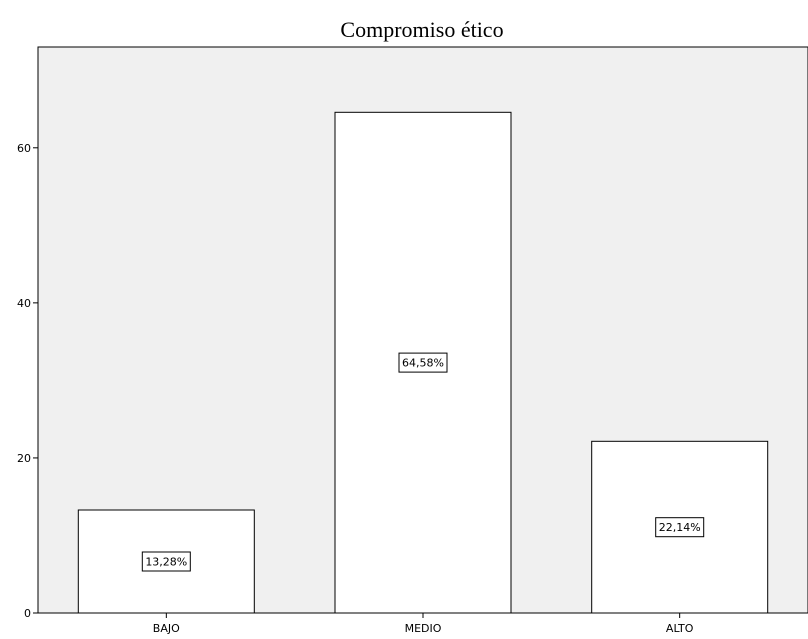 The image size is (808, 639). What do you see at coordinates (166, 628) in the screenshot?
I see `x-tick-label-bajo: BAJO` at bounding box center [166, 628].